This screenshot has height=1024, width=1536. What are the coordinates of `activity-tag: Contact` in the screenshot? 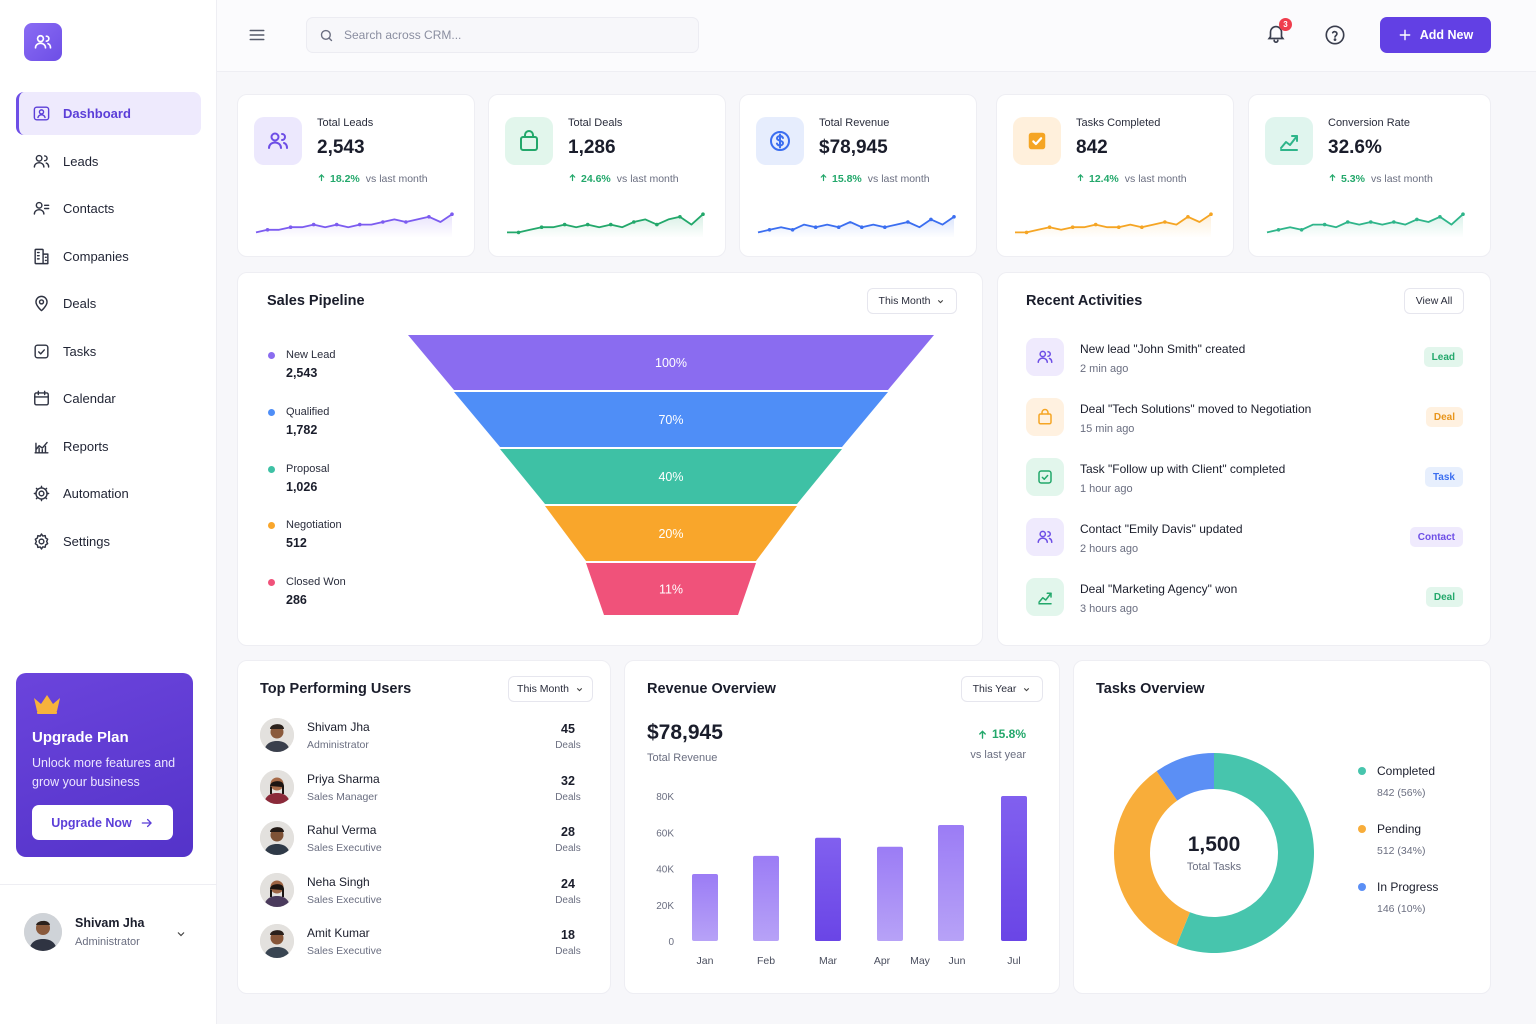 It's located at (1436, 537).